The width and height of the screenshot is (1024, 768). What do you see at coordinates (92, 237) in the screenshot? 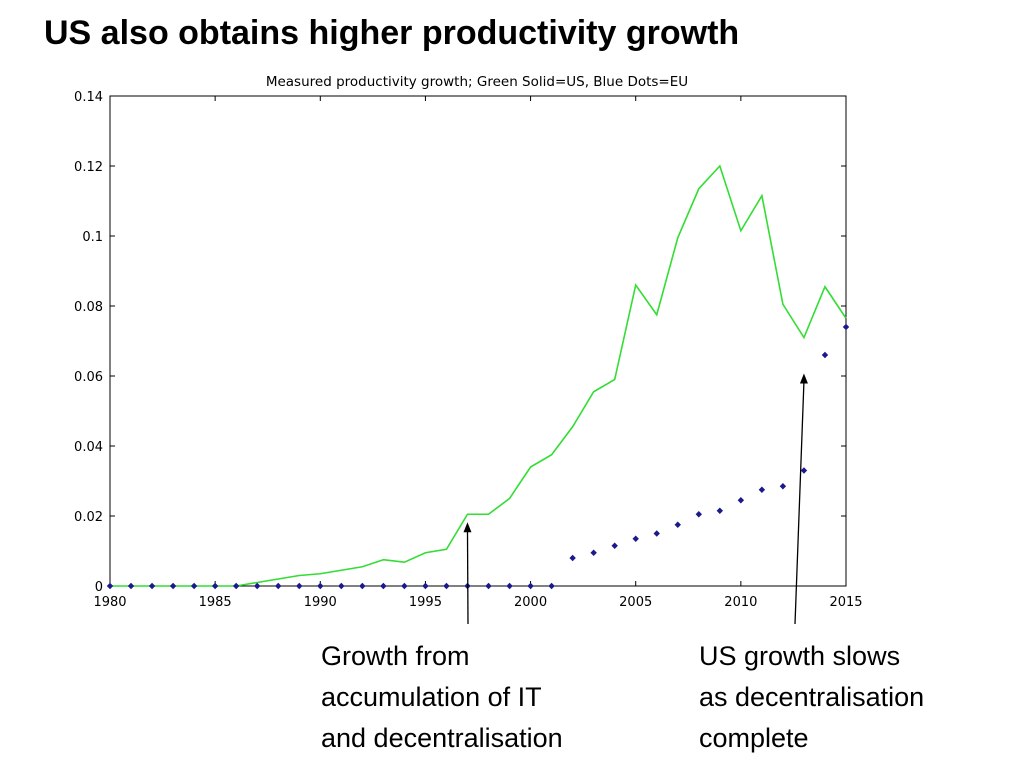
I see `y-tick-label: 0.1` at bounding box center [92, 237].